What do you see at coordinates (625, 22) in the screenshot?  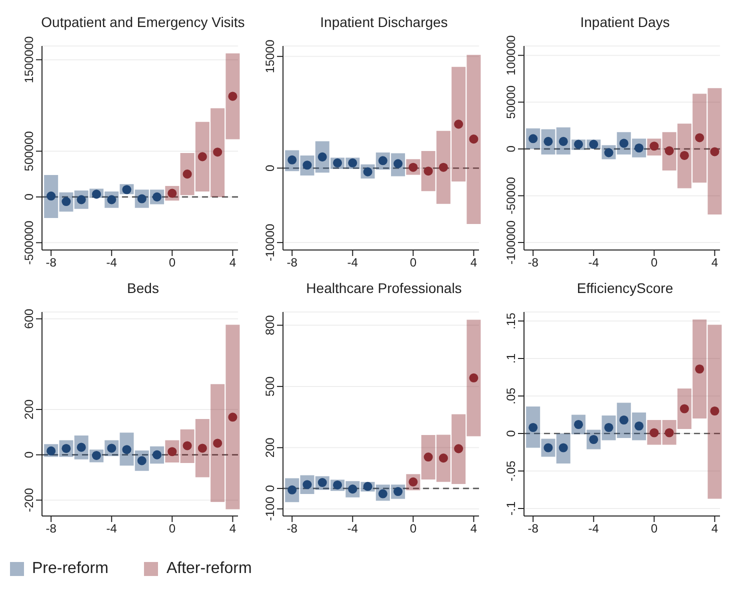 I see `chart-title: Inpatient Days` at bounding box center [625, 22].